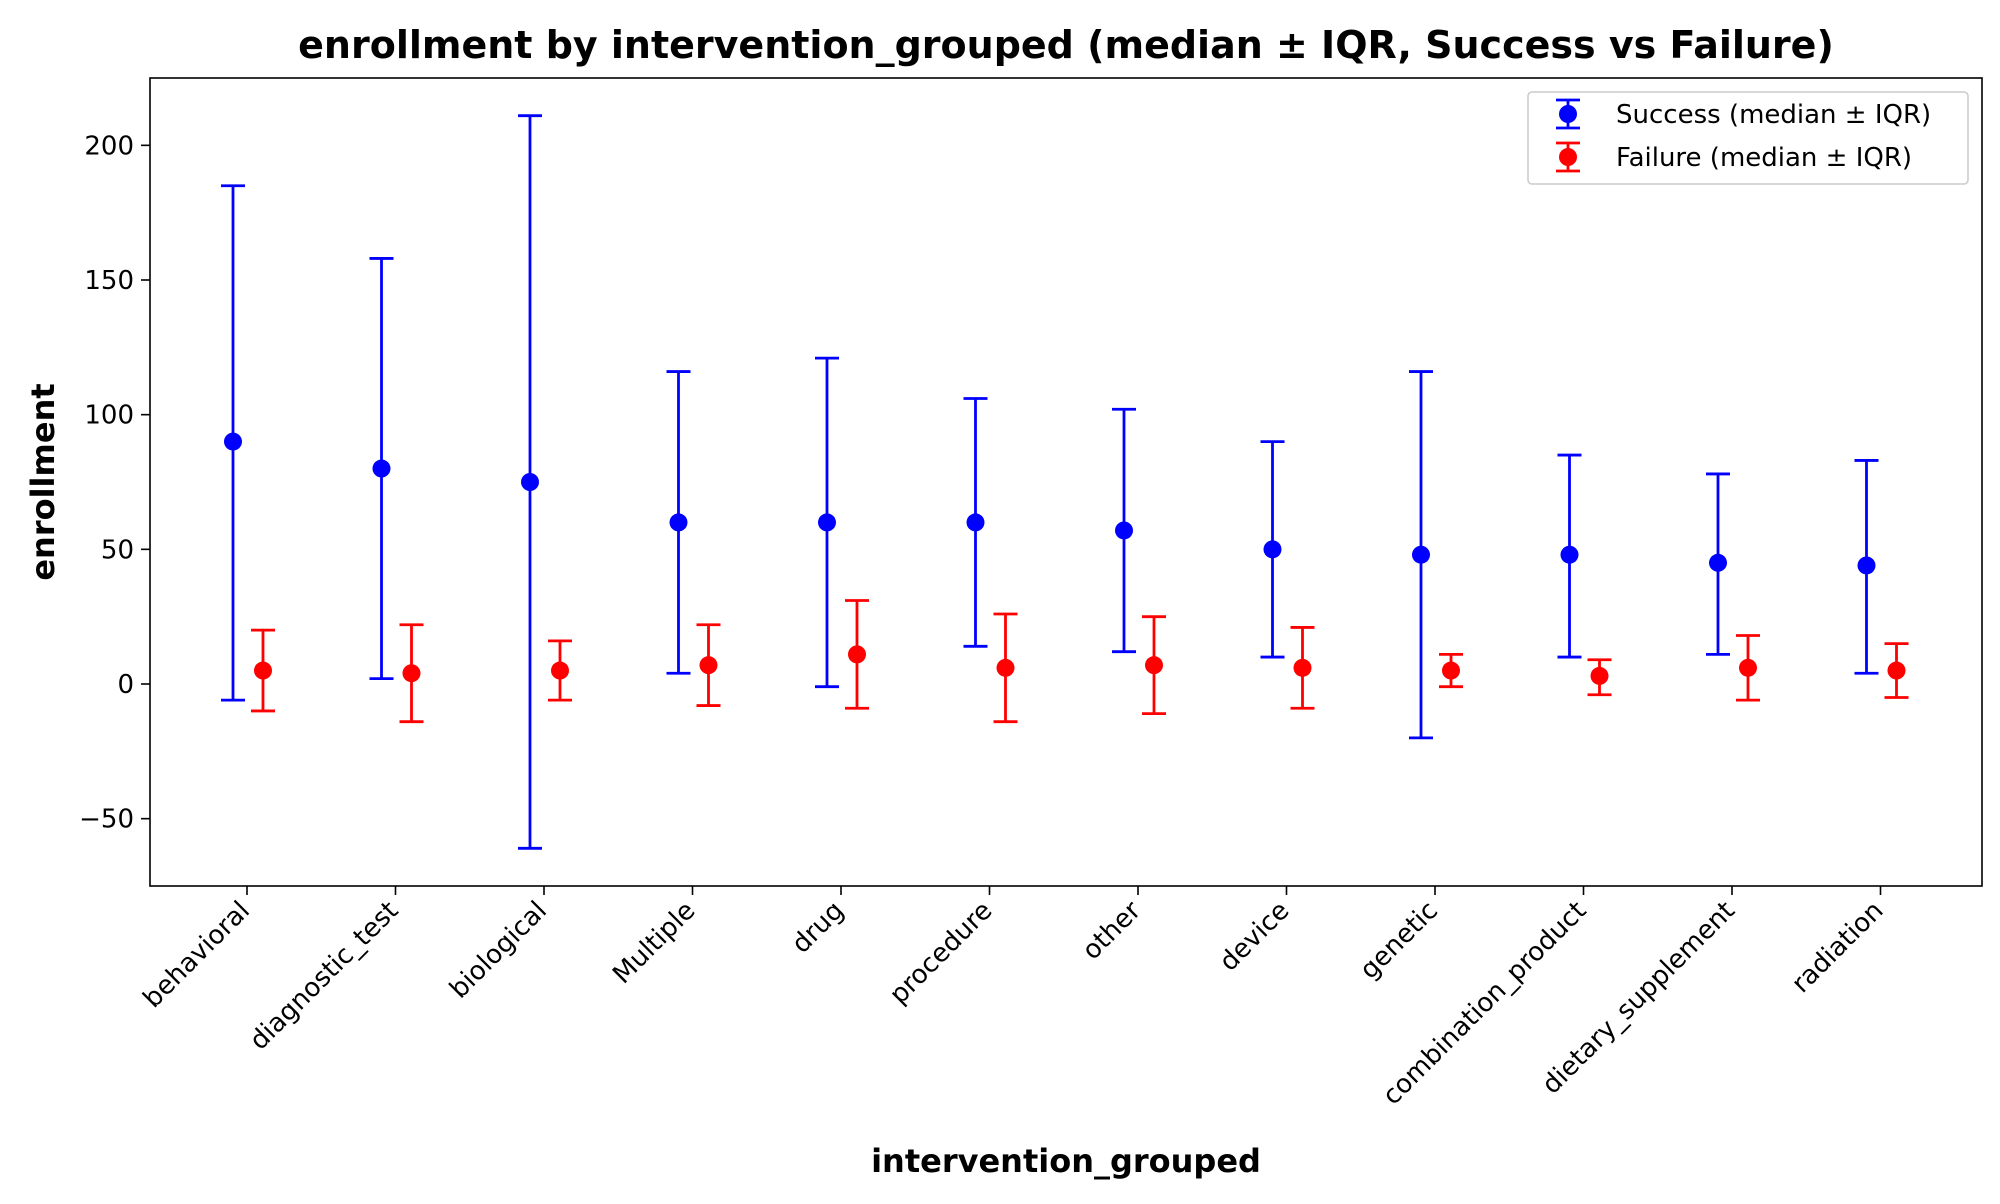 The height and width of the screenshot is (1204, 2000). Describe the element at coordinates (1066, 1161) in the screenshot. I see `x-axis-label: intervention_grouped` at that location.